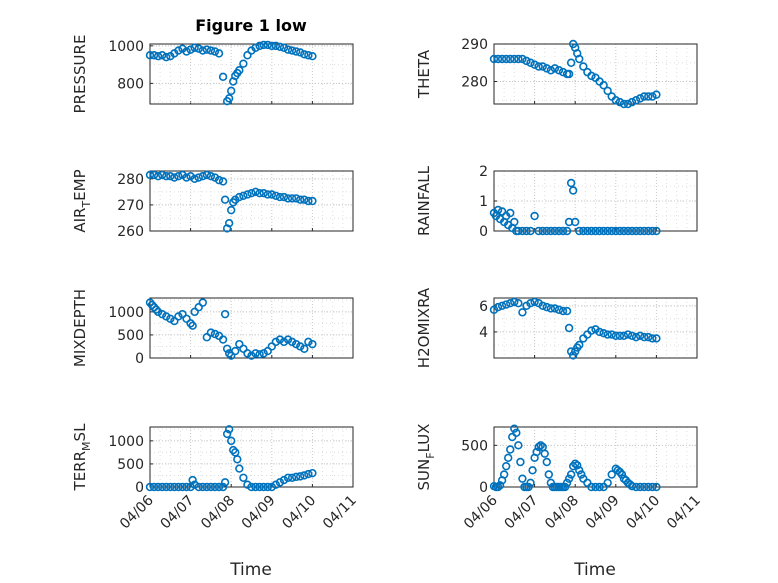 The width and height of the screenshot is (778, 583). What do you see at coordinates (556, 202) in the screenshot?
I see `subplot-rainfall: 0 1 2 RAINFALL` at bounding box center [556, 202].